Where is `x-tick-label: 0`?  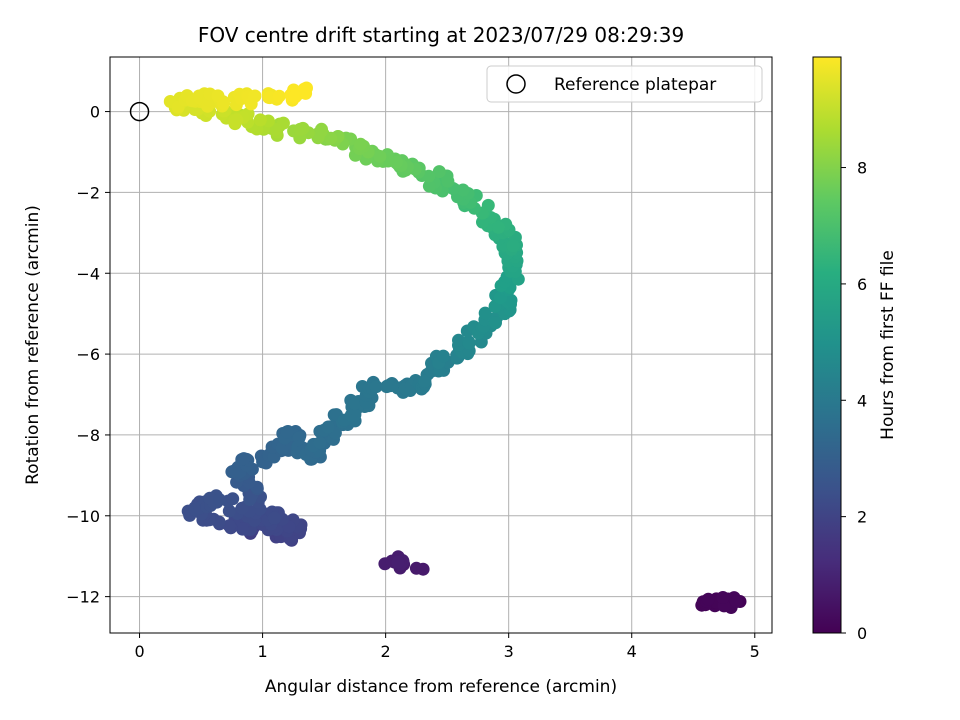
x-tick-label: 0 is located at coordinates (139, 651).